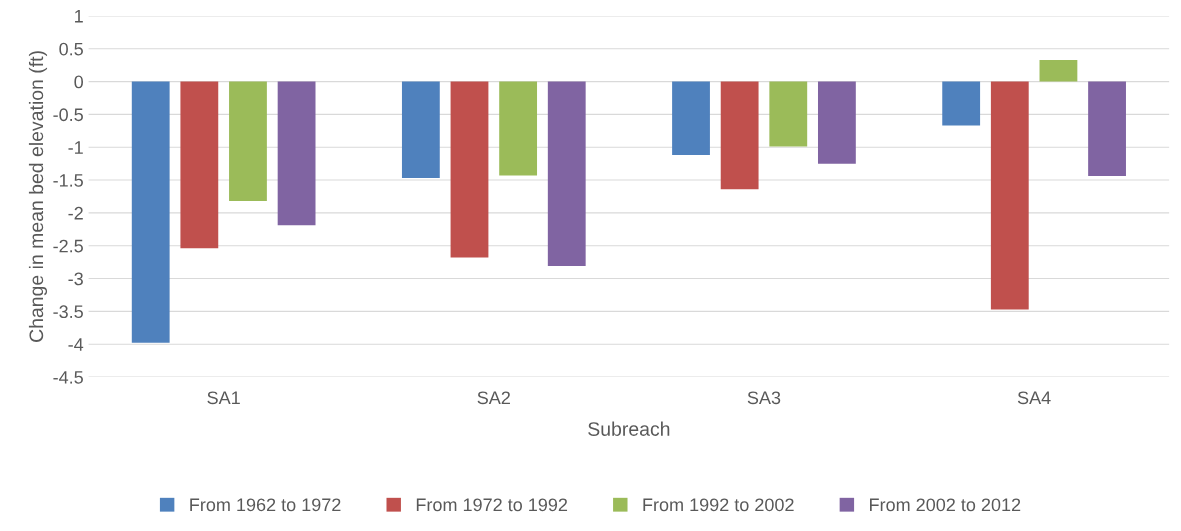 This screenshot has width=1181, height=531. Describe the element at coordinates (75, 213) in the screenshot. I see `y-tick-label: -2` at that location.